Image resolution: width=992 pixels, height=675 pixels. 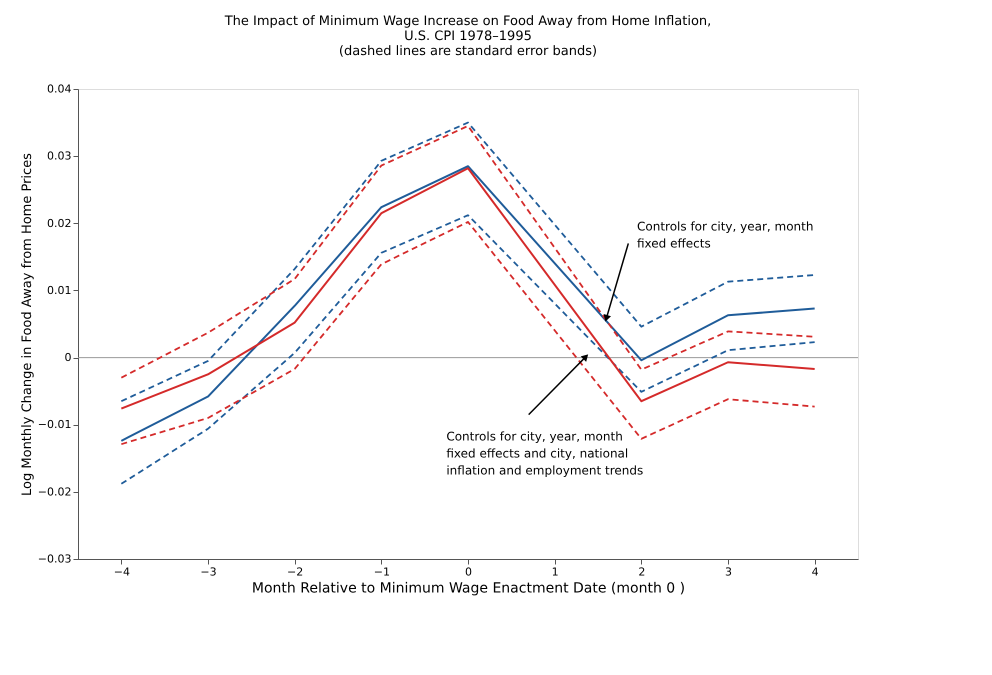 What do you see at coordinates (59, 223) in the screenshot?
I see `y-tick-label: 0.02` at bounding box center [59, 223].